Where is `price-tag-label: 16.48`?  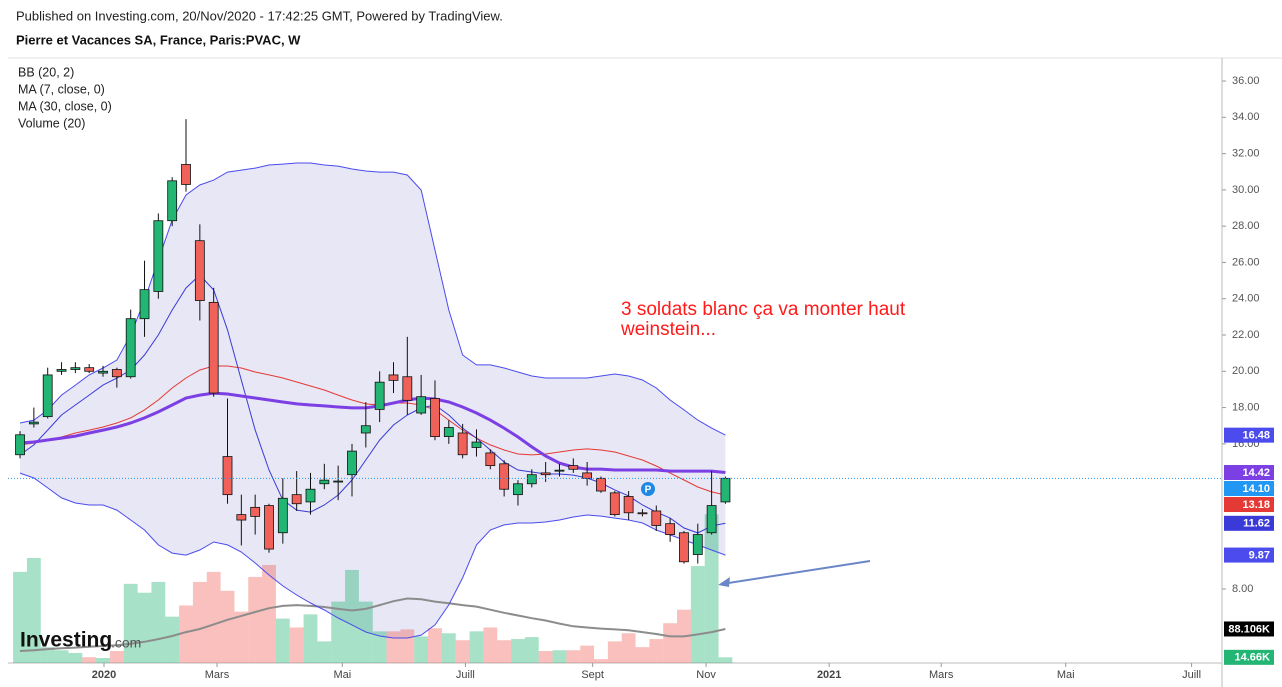 price-tag-label: 16.48 is located at coordinates (1256, 436).